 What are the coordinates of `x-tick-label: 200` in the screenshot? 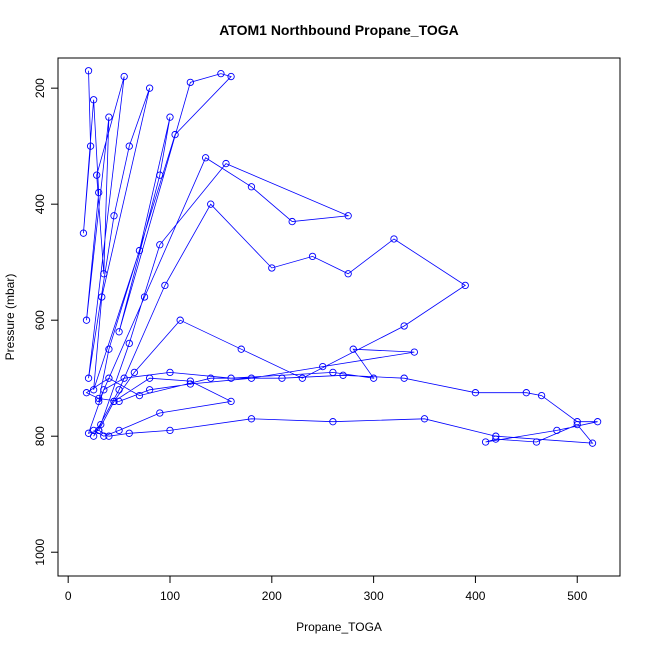 It's located at (272, 596).